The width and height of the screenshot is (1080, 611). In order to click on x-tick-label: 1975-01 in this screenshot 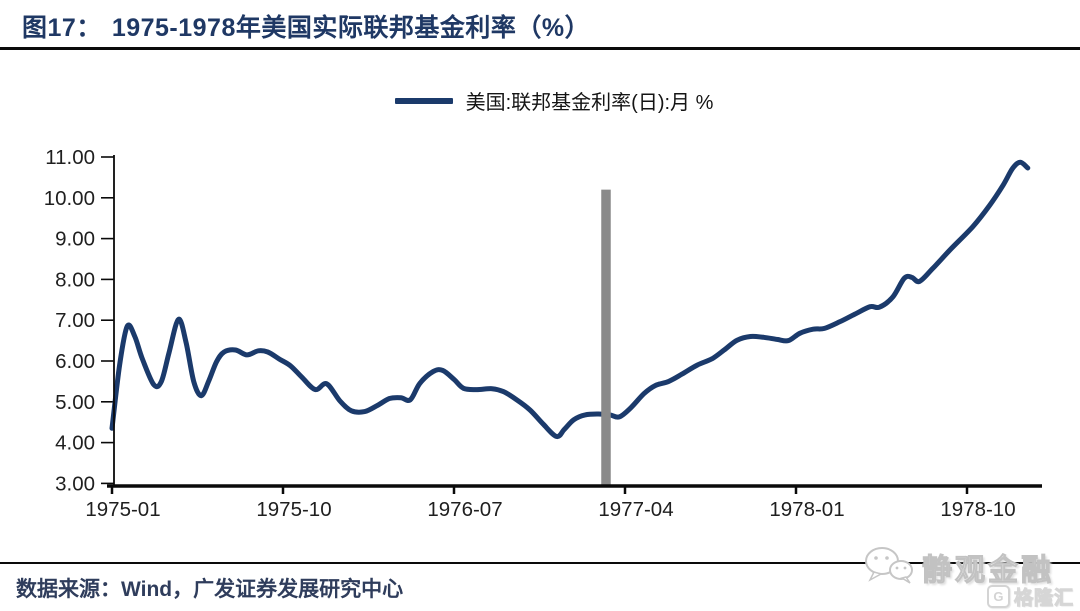, I will do `click(122, 509)`.